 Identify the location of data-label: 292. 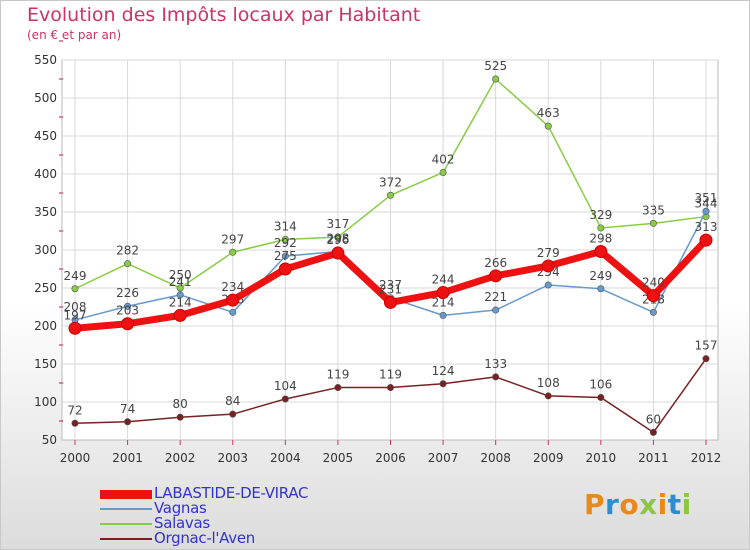
(285, 243).